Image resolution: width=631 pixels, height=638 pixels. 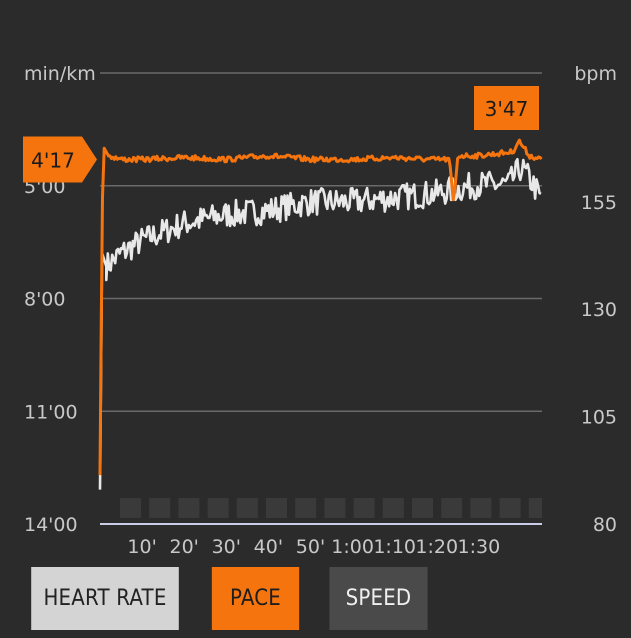 I want to click on x-tick-label: 20', so click(x=183, y=547).